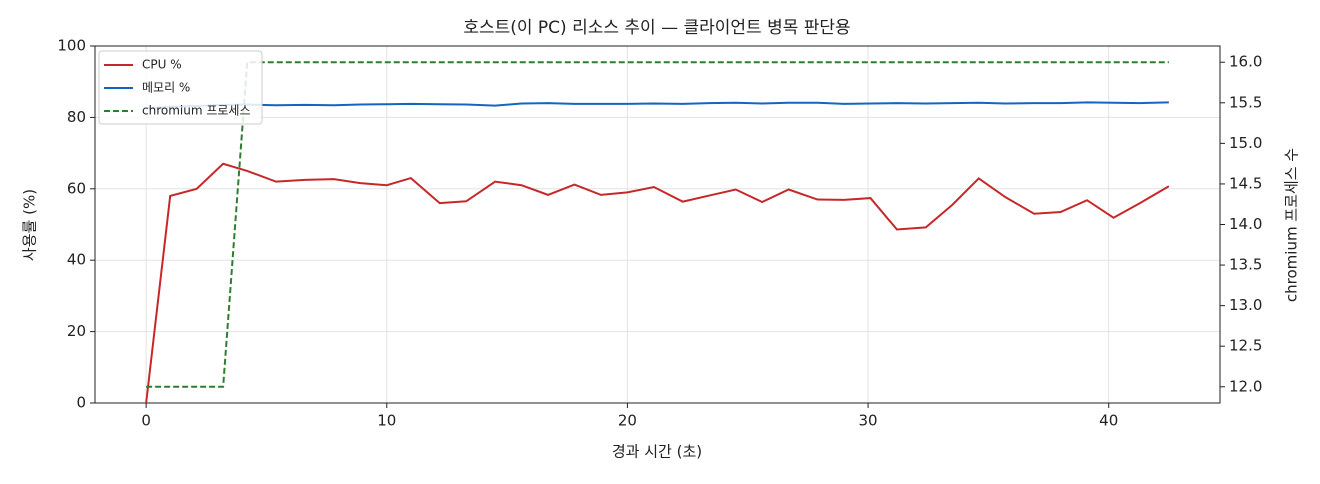 The width and height of the screenshot is (1320, 484). What do you see at coordinates (1245, 102) in the screenshot?
I see `y2-tick-label: 15.5` at bounding box center [1245, 102].